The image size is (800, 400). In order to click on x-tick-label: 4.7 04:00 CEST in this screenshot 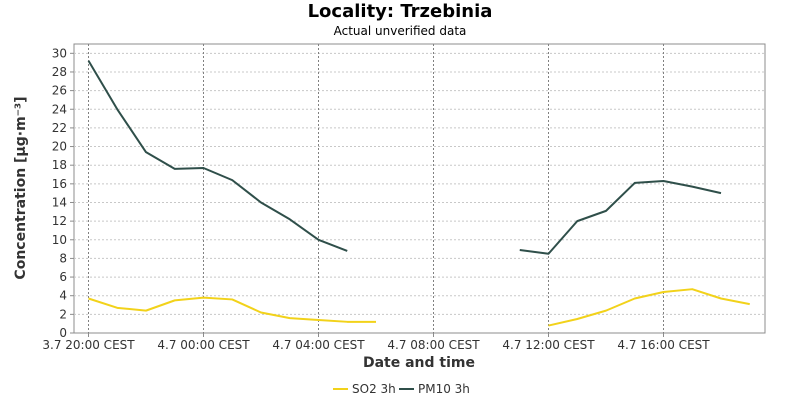, I will do `click(318, 345)`.